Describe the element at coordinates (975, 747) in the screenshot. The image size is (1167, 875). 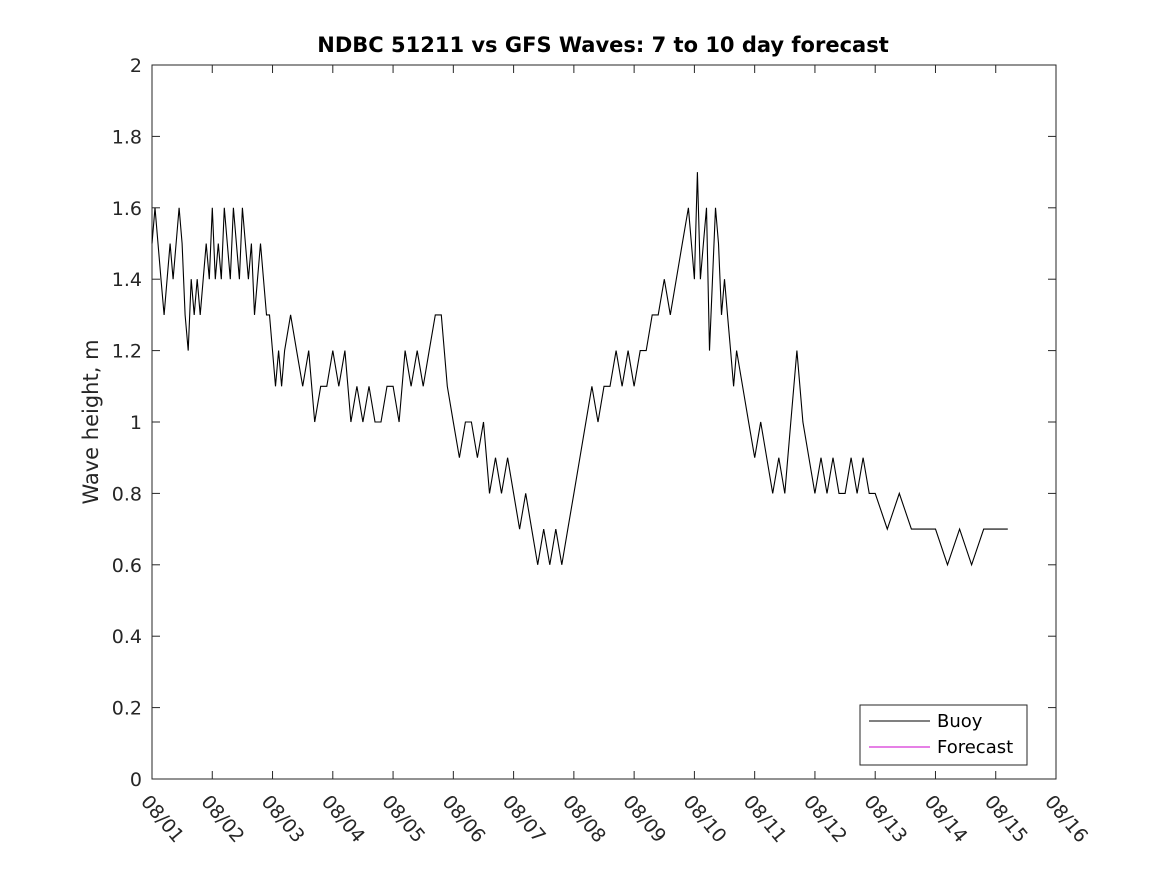
I see `legend-label-forecast: Forecast` at that location.